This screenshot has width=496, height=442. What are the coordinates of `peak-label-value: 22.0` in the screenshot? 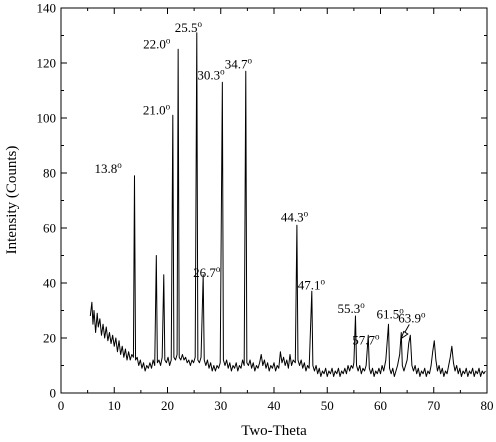 It's located at (154, 43).